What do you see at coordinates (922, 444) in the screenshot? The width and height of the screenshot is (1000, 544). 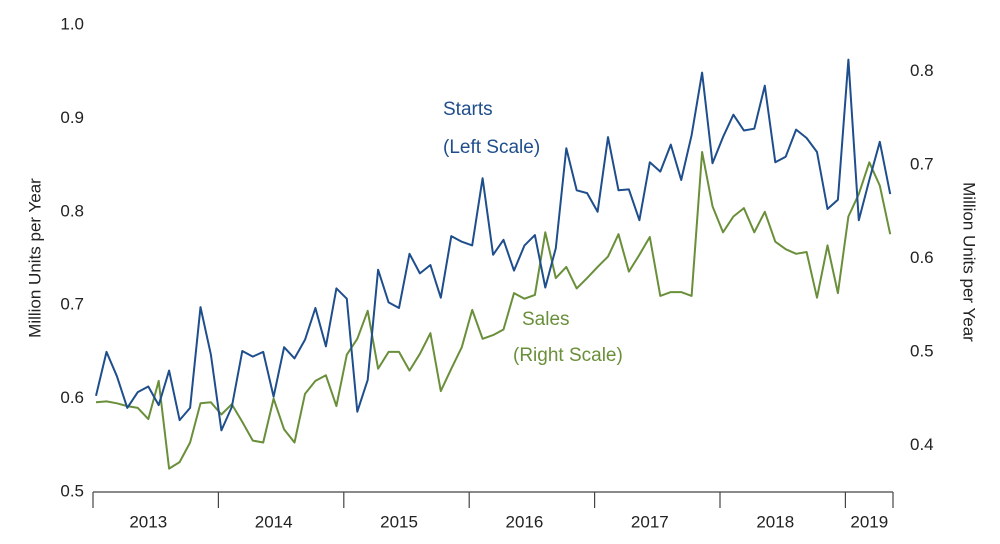 I see `y2-tick-label: 0.4` at bounding box center [922, 444].